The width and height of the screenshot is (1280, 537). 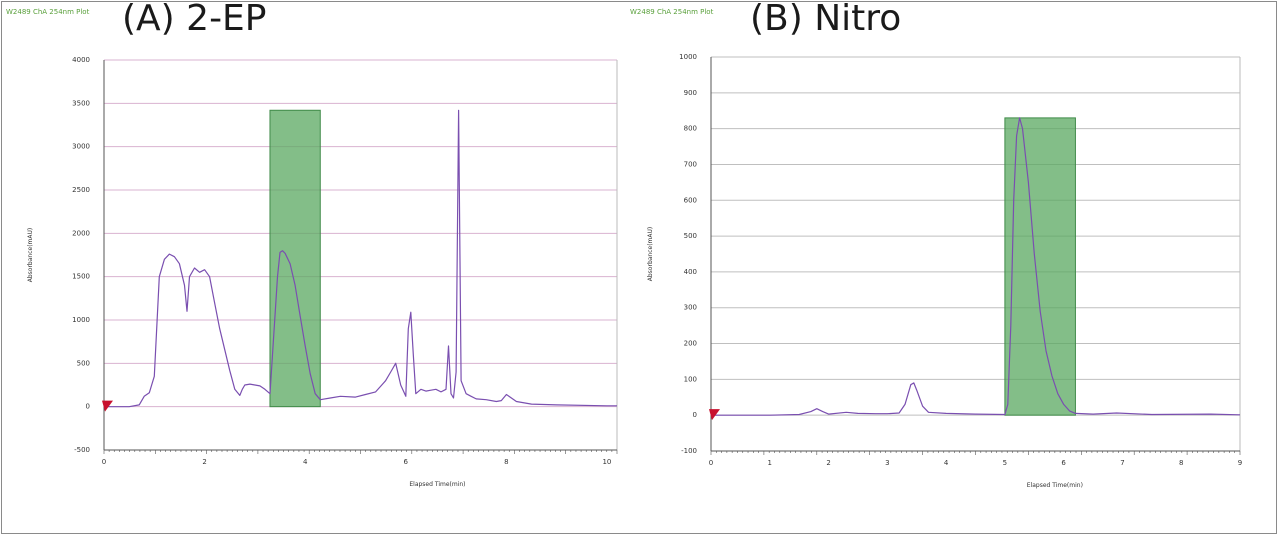 I want to click on y-tick-label: 800, so click(x=690, y=129).